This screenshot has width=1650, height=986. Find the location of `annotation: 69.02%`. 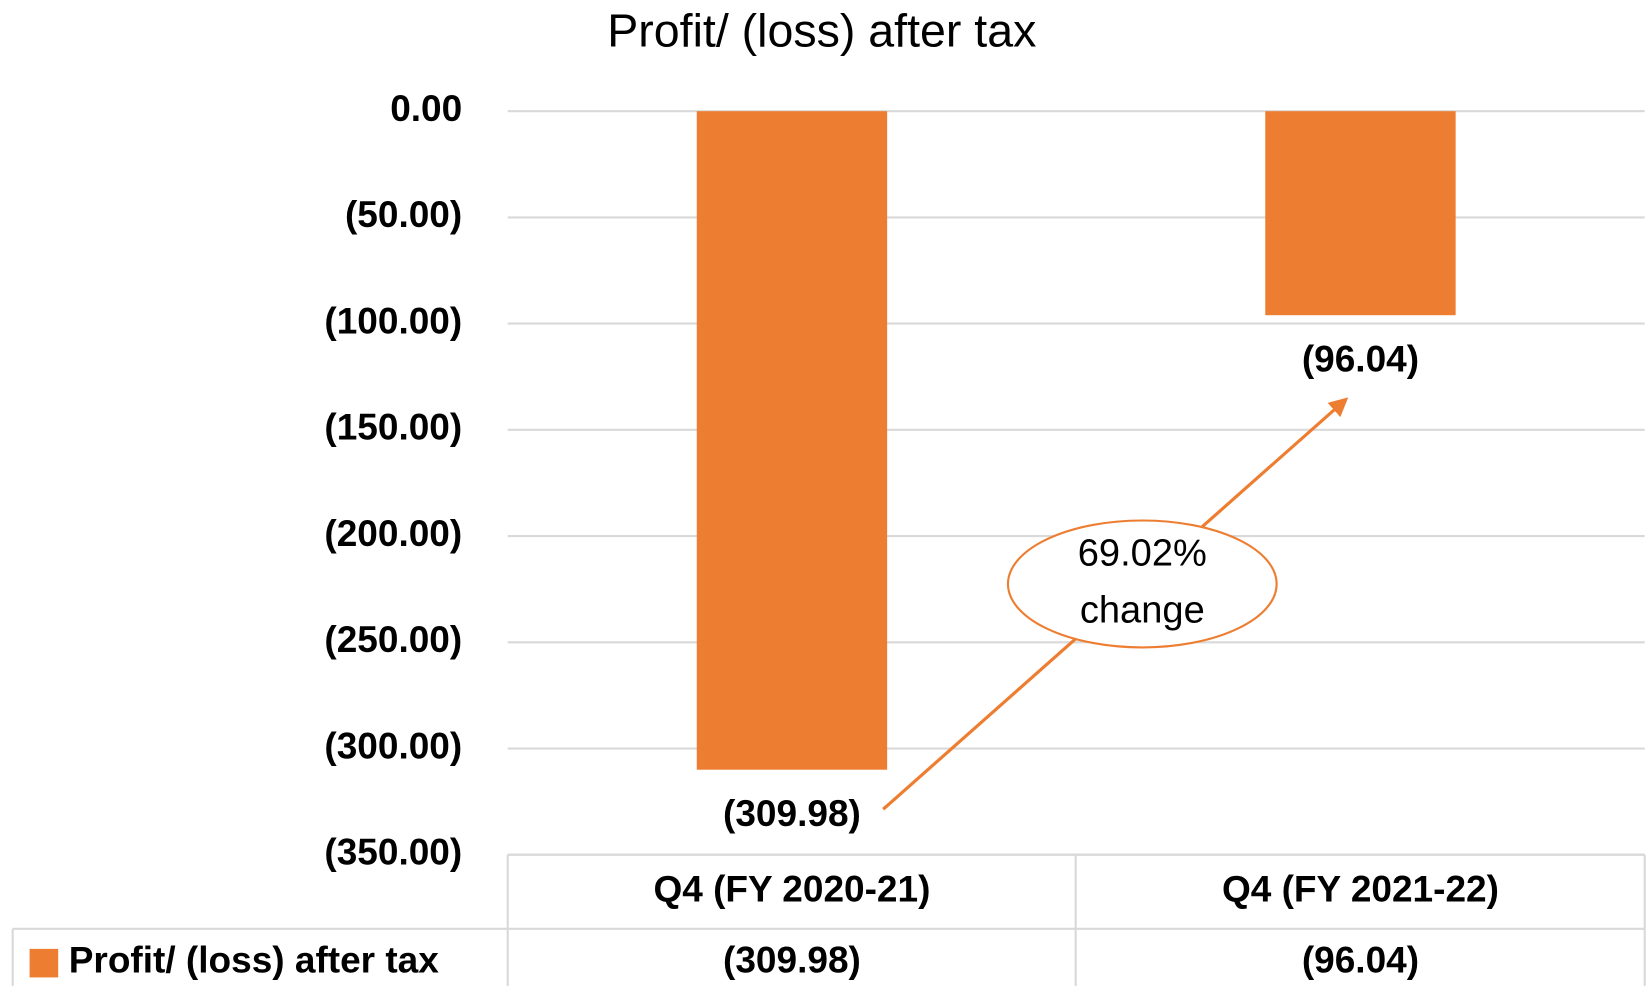

annotation: 69.02% is located at coordinates (1142, 553).